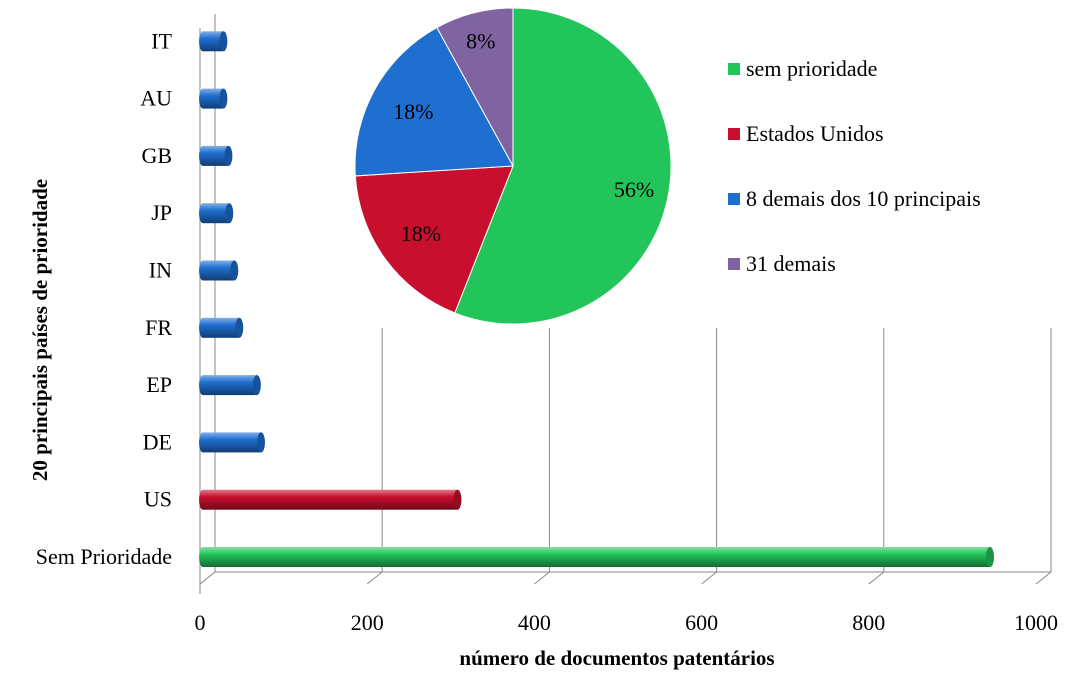 The image size is (1067, 677). I want to click on bar-ep, so click(230, 385).